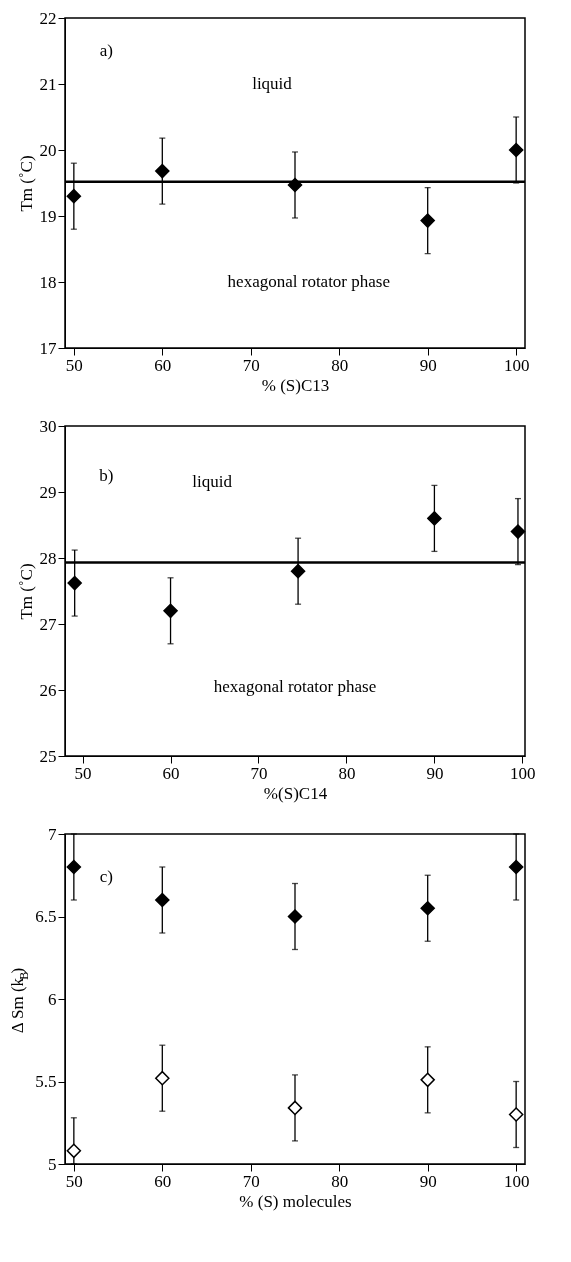  What do you see at coordinates (52, 1164) in the screenshot?
I see `y-tick-label: 5` at bounding box center [52, 1164].